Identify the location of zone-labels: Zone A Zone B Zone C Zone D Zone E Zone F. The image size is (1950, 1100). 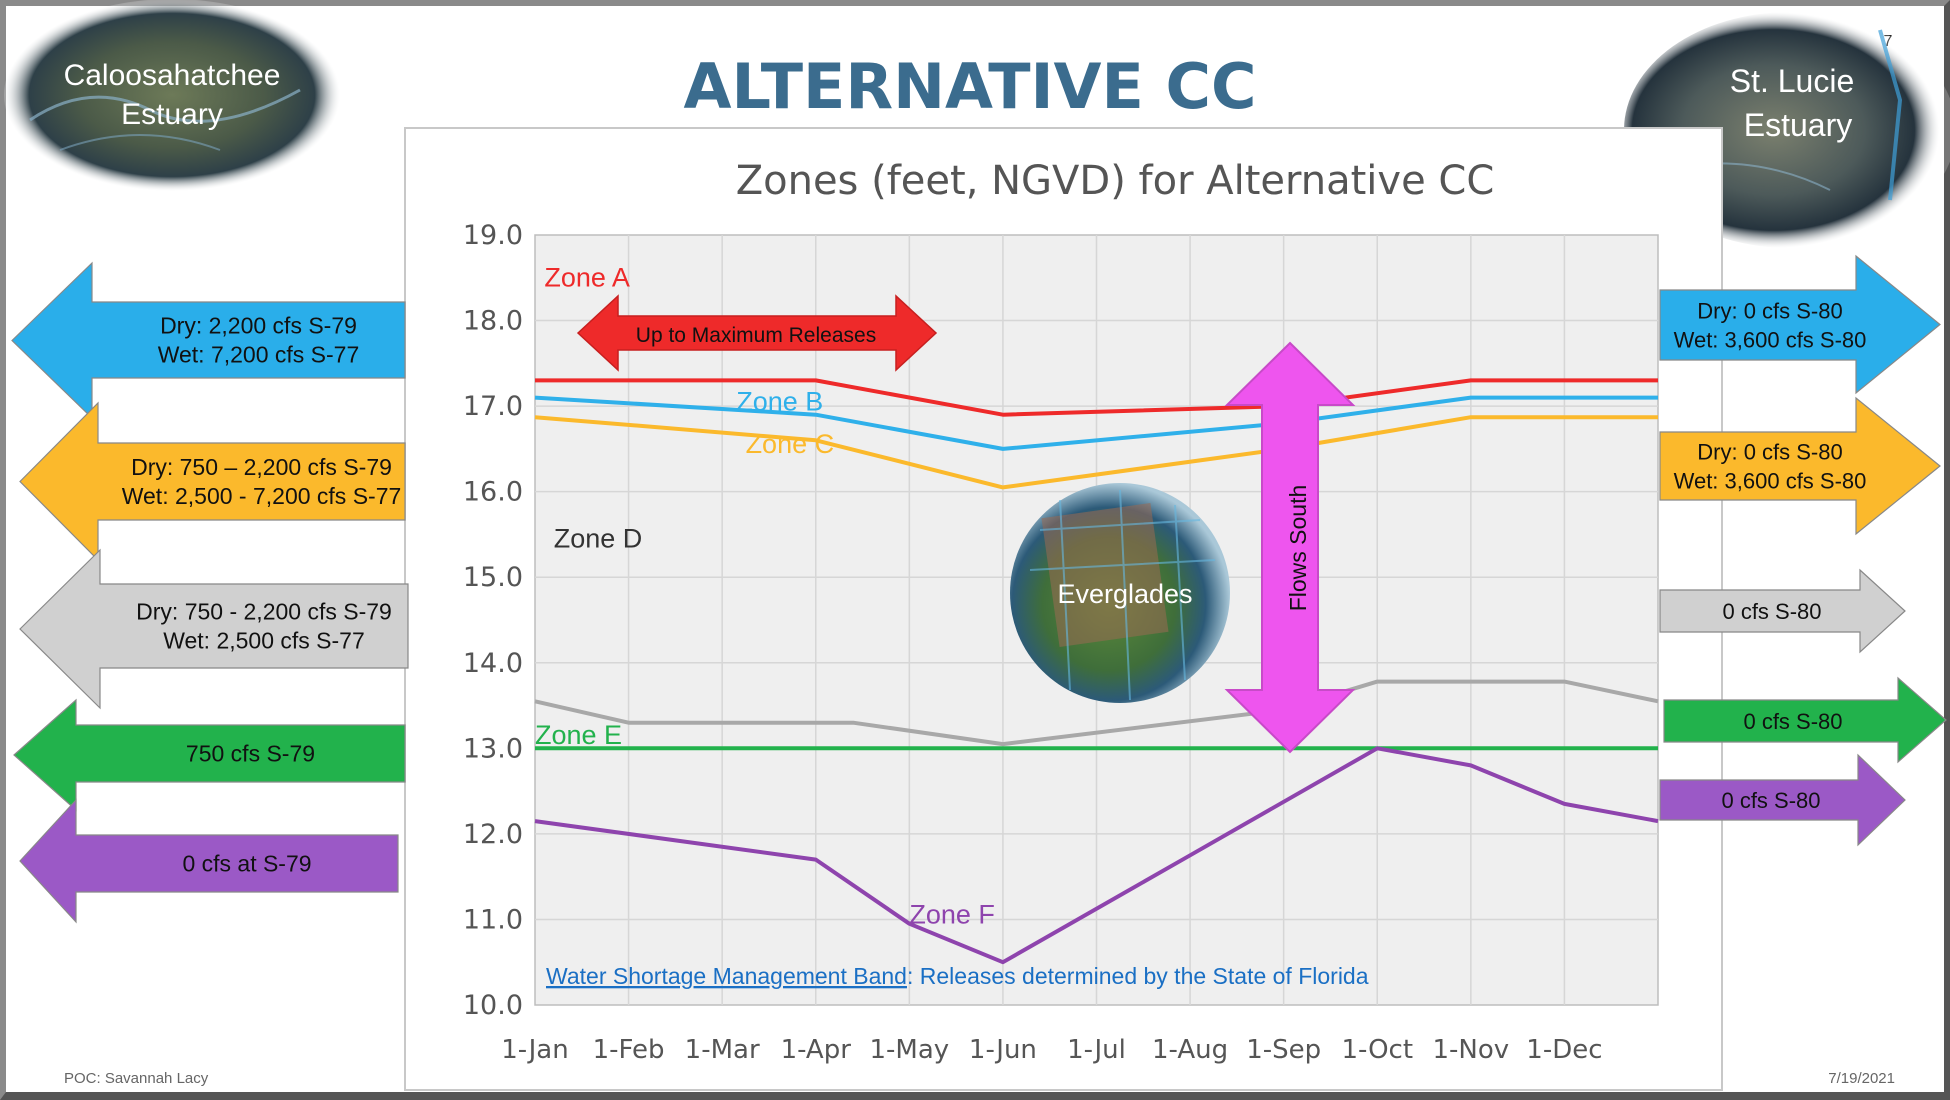
(765, 595).